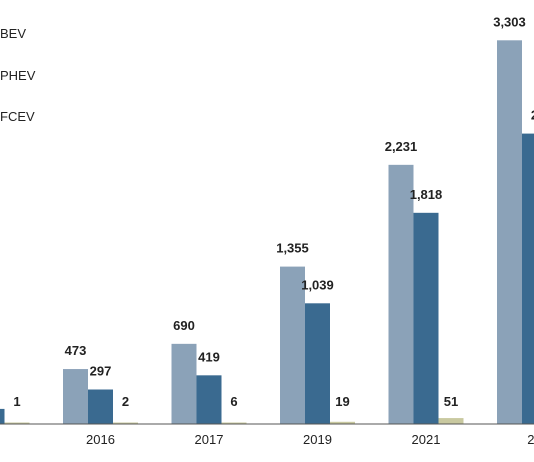 The height and width of the screenshot is (462, 534). Describe the element at coordinates (17, 423) in the screenshot. I see `bar-fcev-2015` at that location.